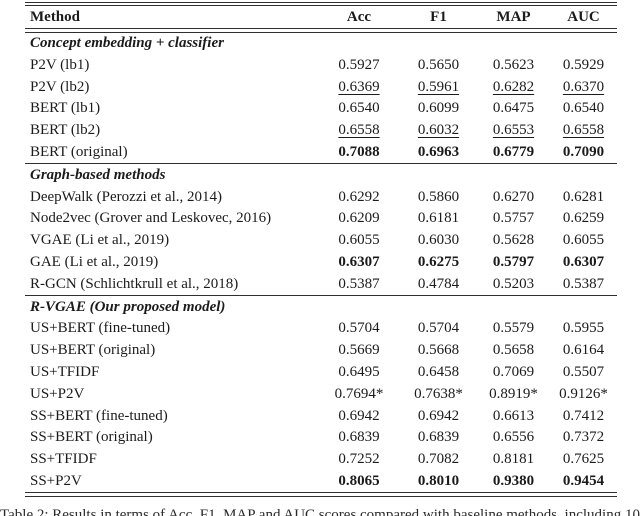  I want to click on table-row: BERT (lb1) 0.6540 0.6099 0.6475 0.6540, so click(321, 109).